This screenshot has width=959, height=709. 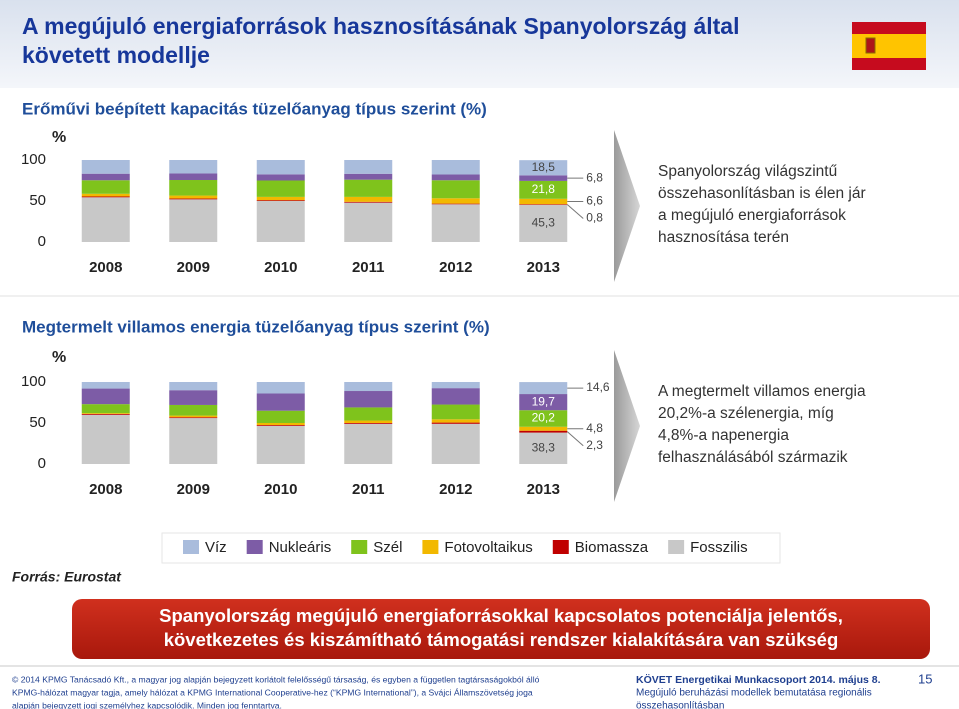 I want to click on legend-label: Biomassza, so click(x=612, y=547).